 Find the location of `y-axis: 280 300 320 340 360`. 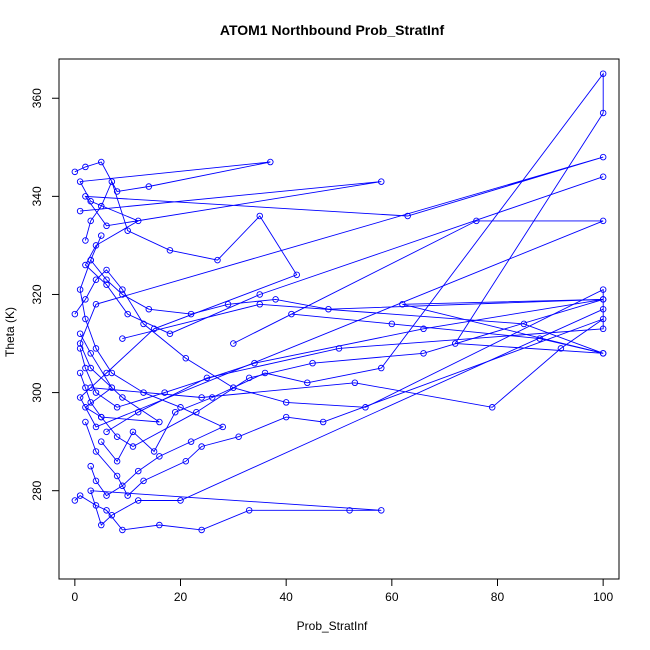

y-axis: 280 300 320 340 360 is located at coordinates (45, 294).